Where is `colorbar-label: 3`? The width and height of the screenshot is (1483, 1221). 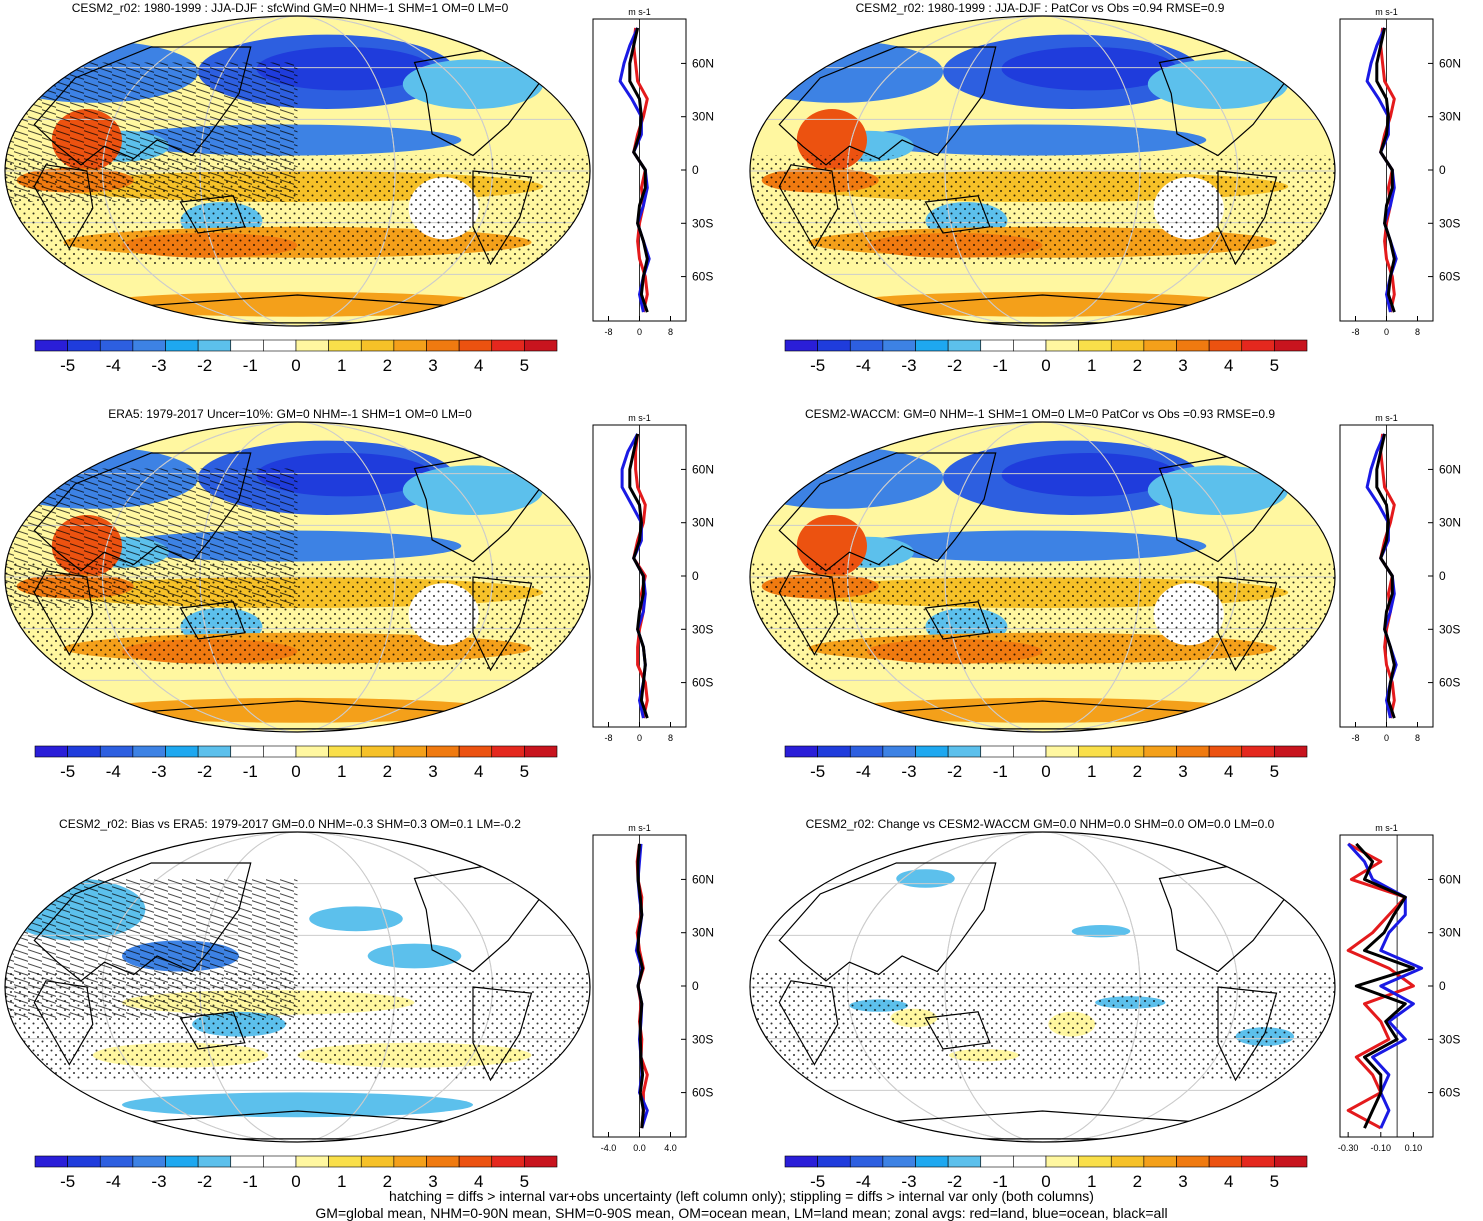 colorbar-label: 3 is located at coordinates (432, 1181).